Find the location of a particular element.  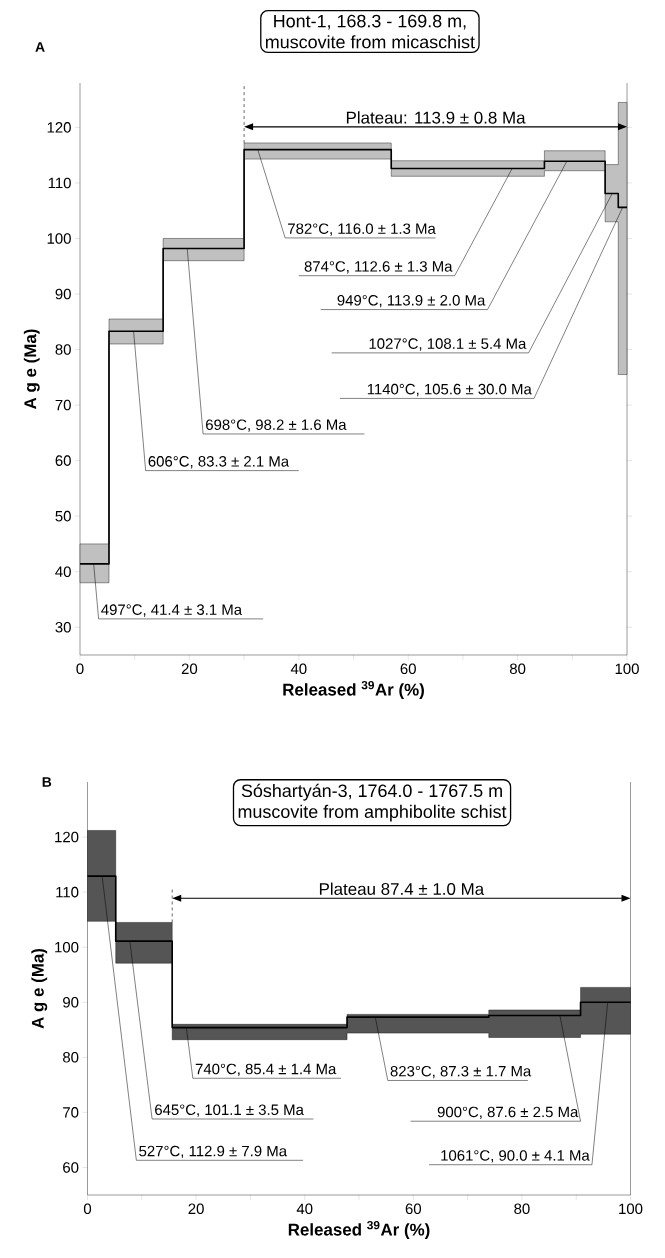

annotation: 740°C, 85.4 ± 1.4 Ma is located at coordinates (266, 1070).